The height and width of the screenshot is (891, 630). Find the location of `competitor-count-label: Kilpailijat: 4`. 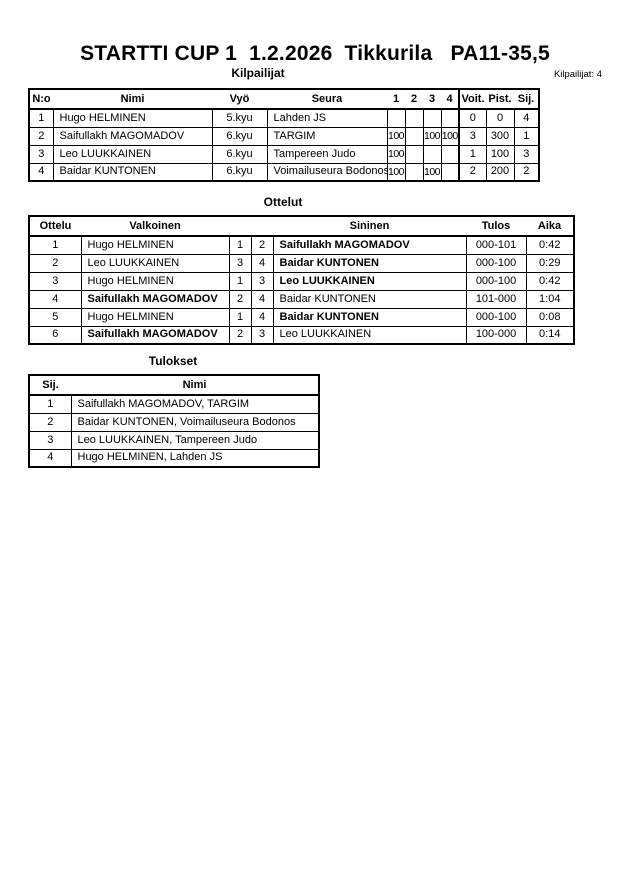

competitor-count-label: Kilpailijat: 4 is located at coordinates (577, 74).